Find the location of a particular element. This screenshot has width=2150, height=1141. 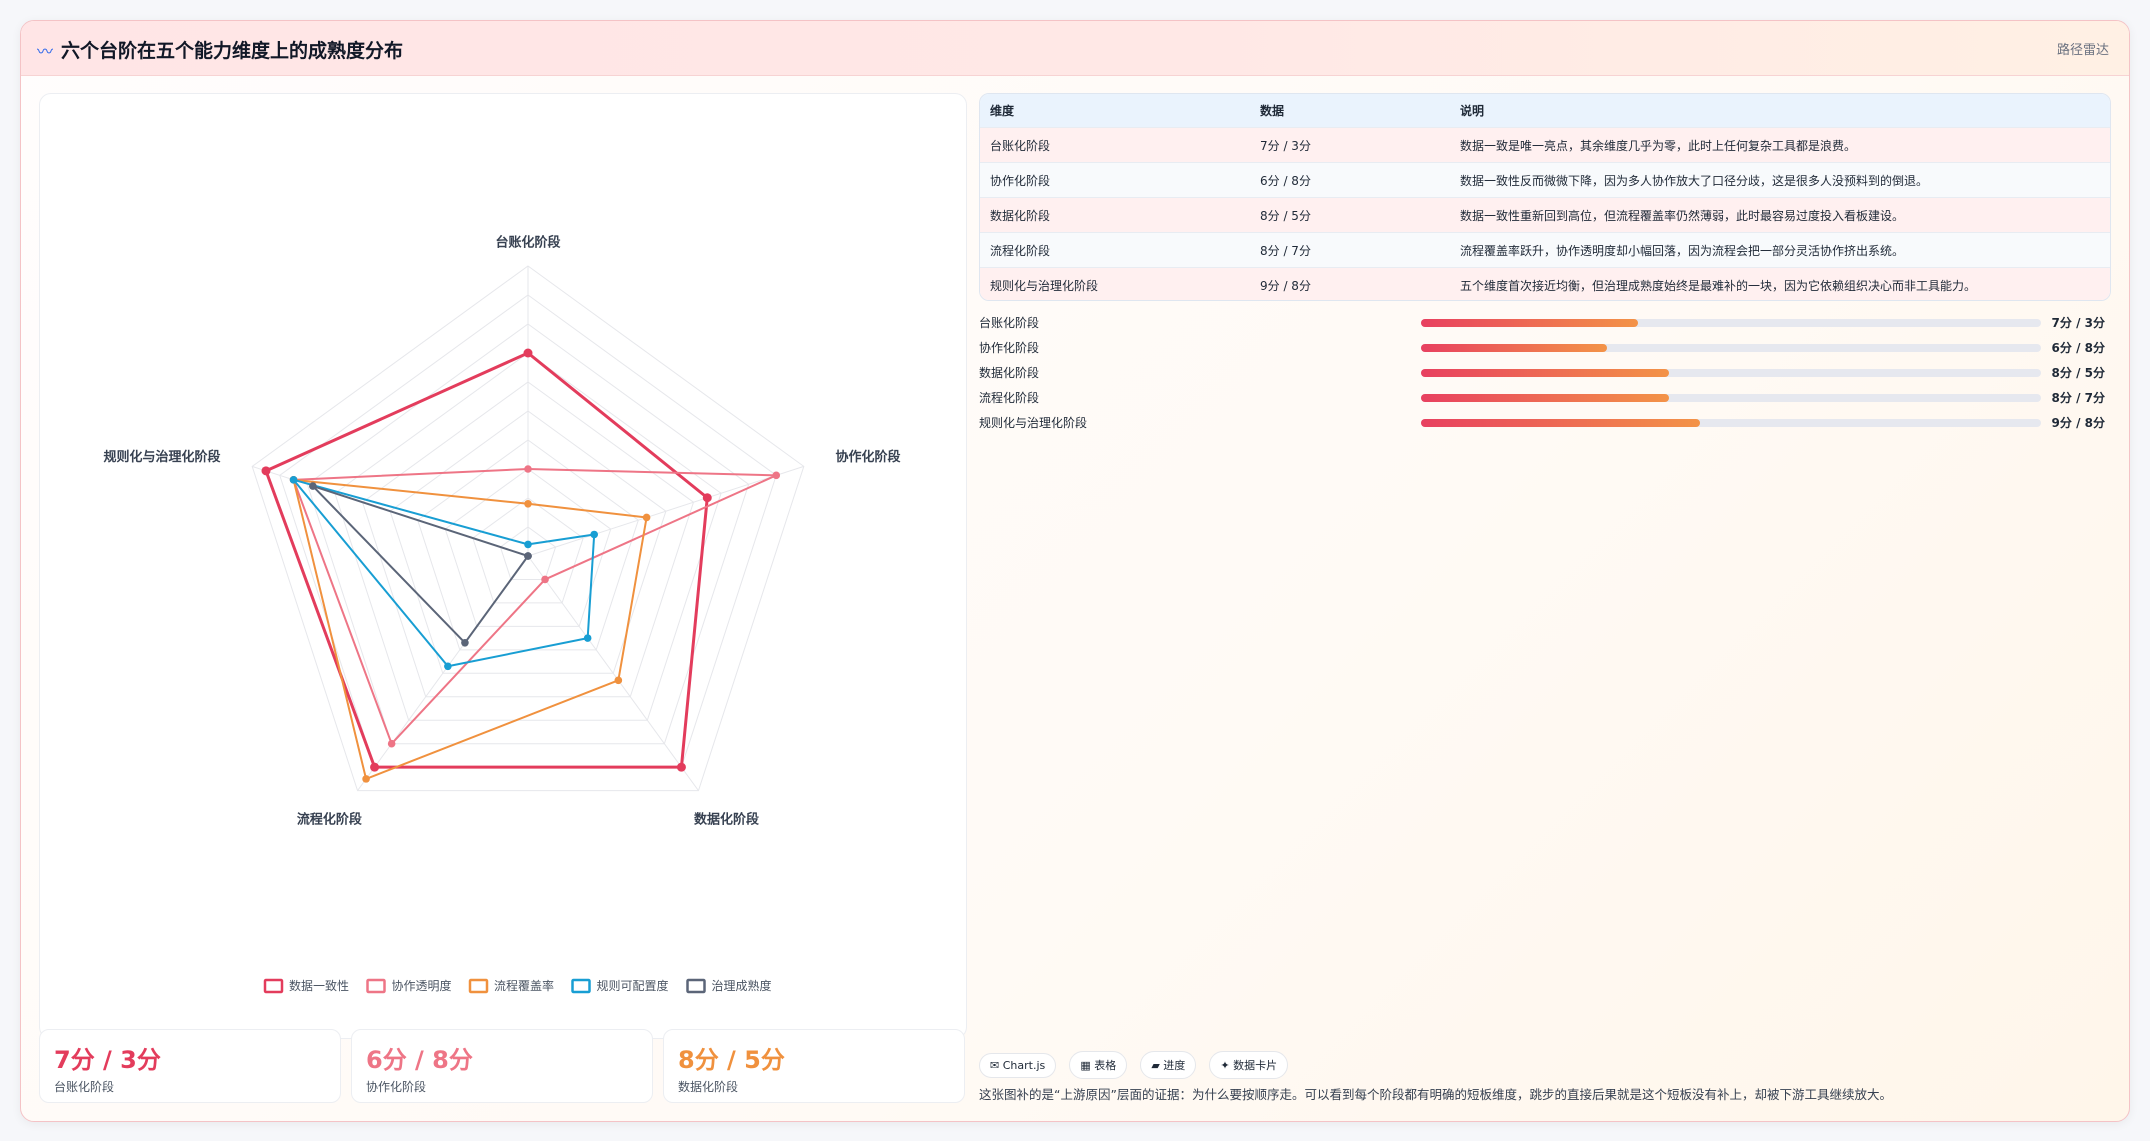

stat-value: 8分 / 5分 is located at coordinates (731, 1060).